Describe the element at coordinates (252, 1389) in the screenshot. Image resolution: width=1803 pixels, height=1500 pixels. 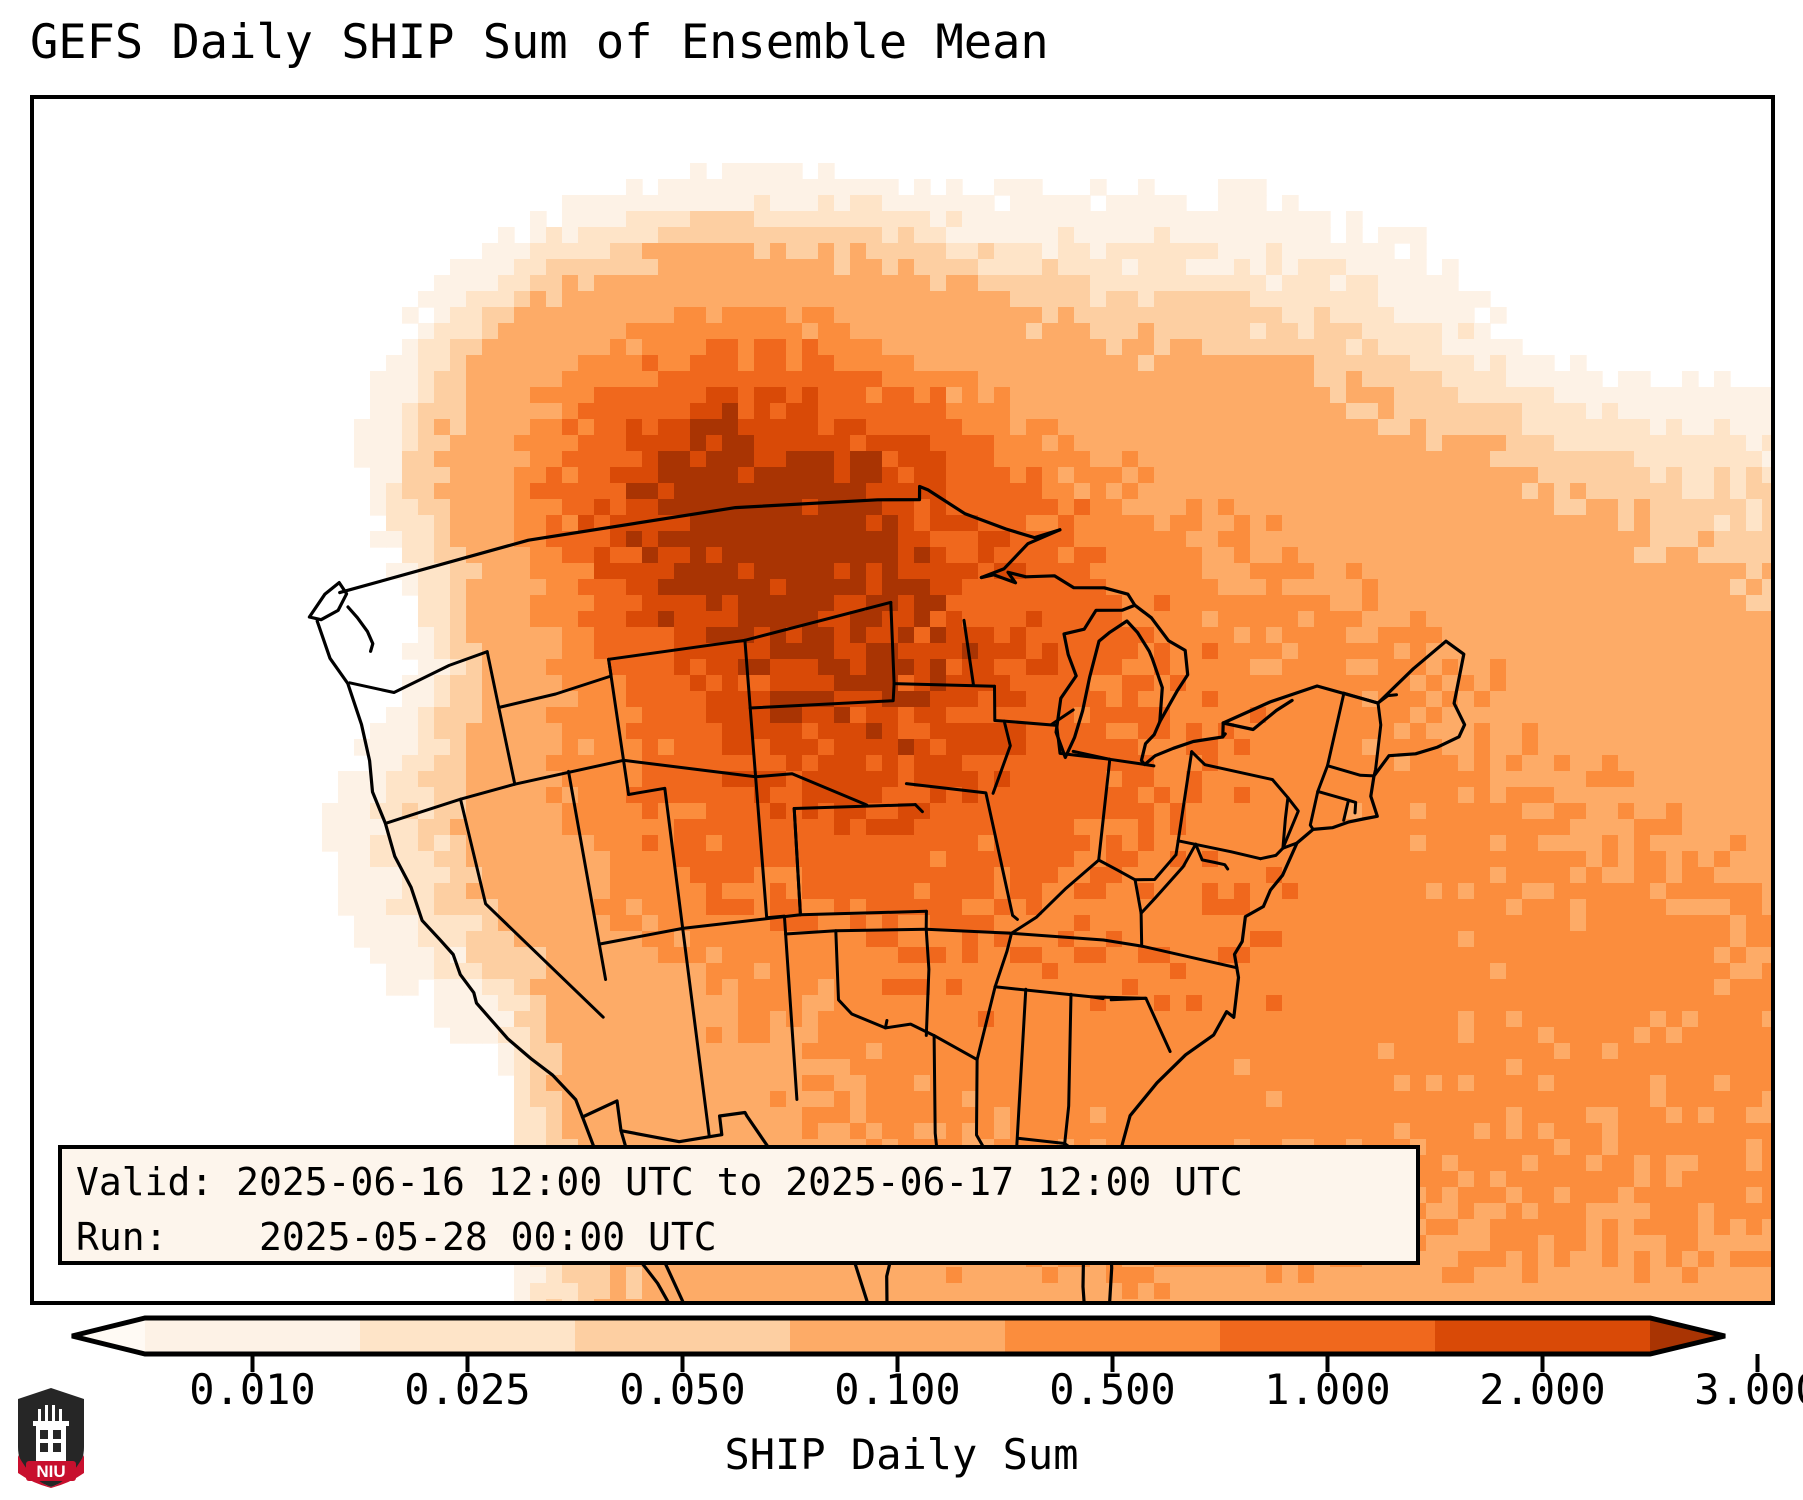
I see `colorbar-tick-0: 0.010` at that location.